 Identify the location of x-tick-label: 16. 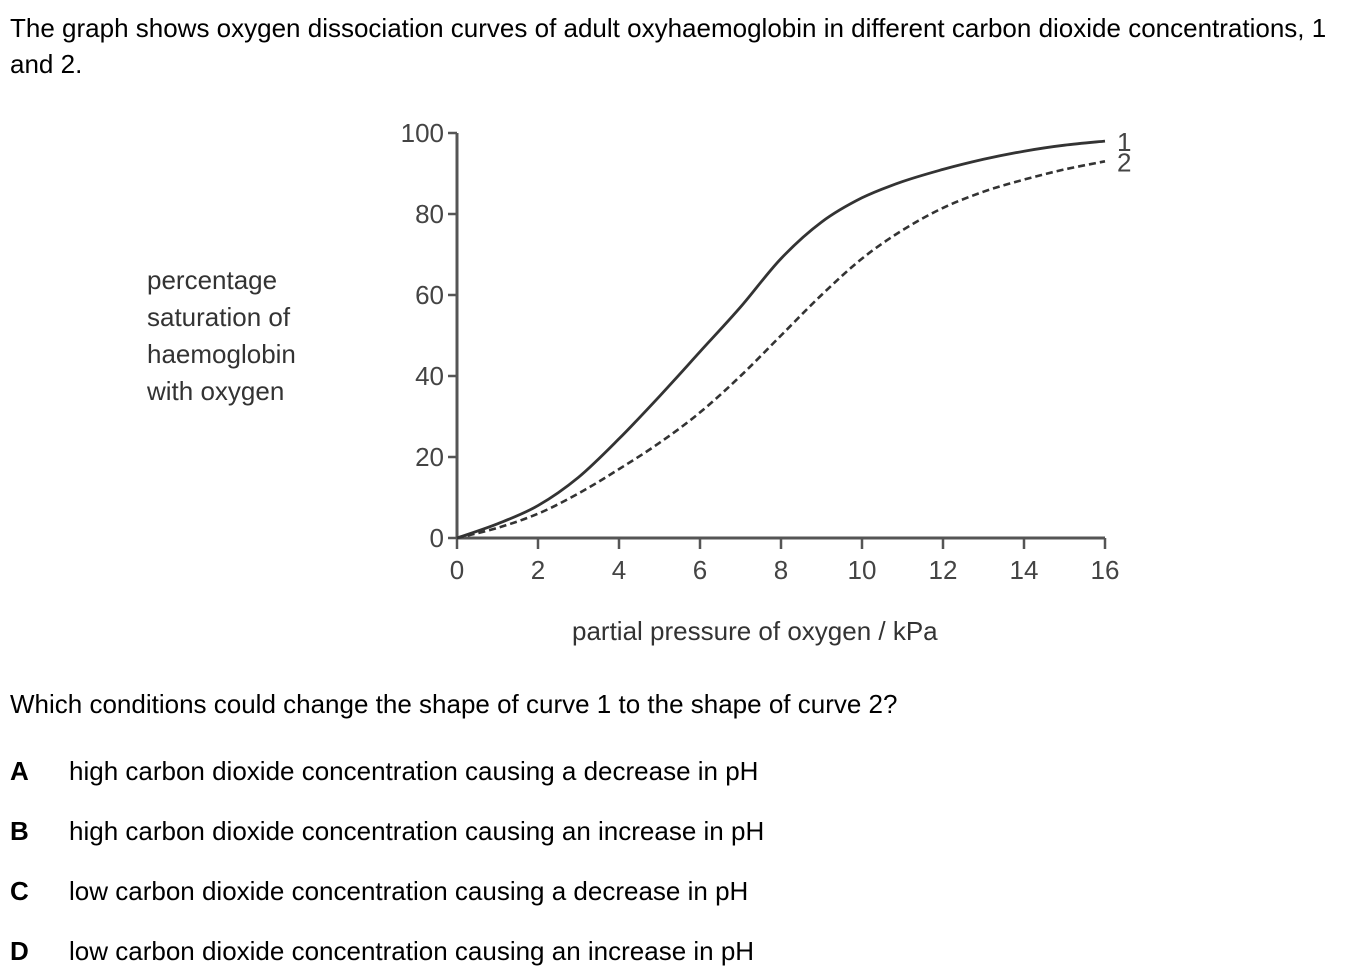
(1105, 570).